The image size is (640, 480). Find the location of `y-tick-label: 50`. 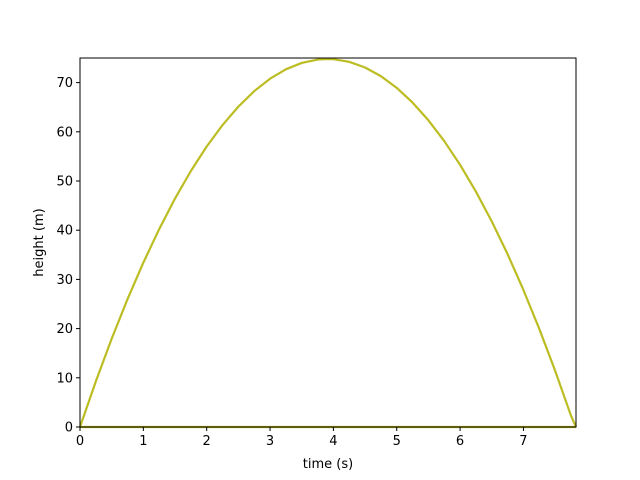

y-tick-label: 50 is located at coordinates (64, 182).